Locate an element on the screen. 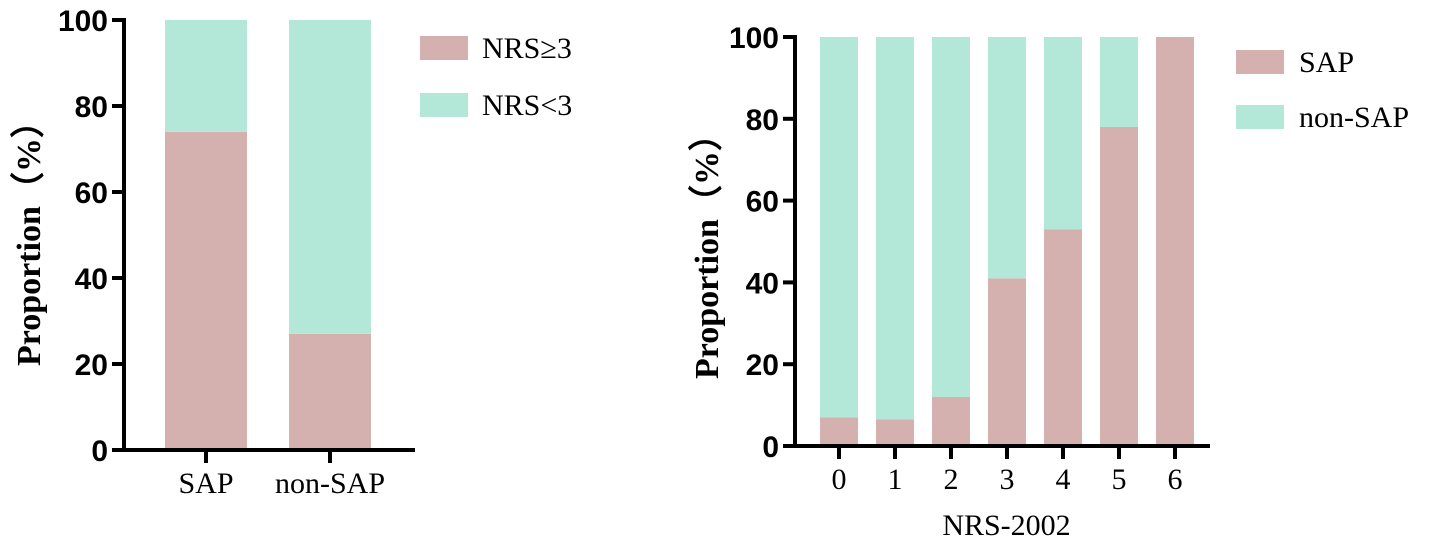 This screenshot has width=1430, height=545. y-tick-label-left-100: 100 is located at coordinates (83, 21).